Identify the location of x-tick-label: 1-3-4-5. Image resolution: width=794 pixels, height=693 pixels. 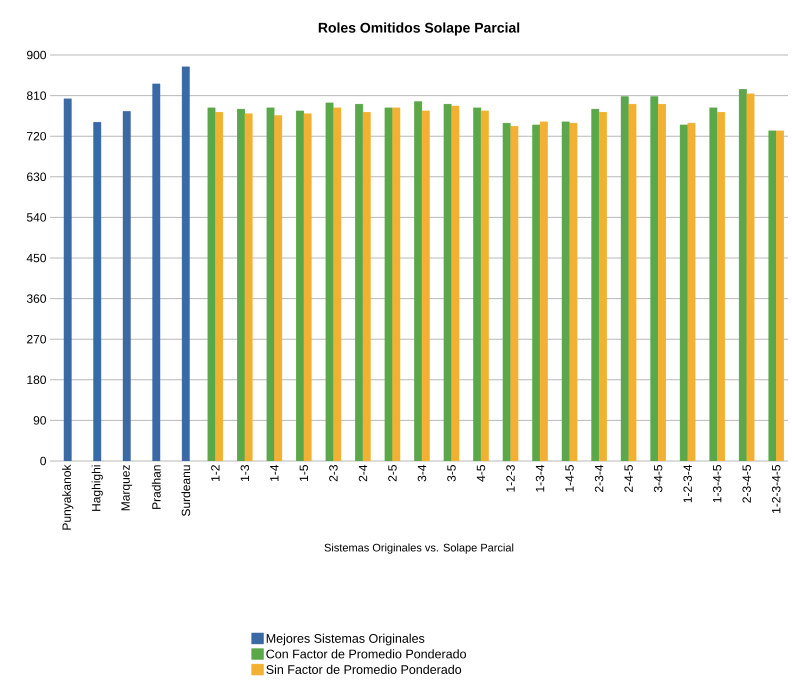
(717, 483).